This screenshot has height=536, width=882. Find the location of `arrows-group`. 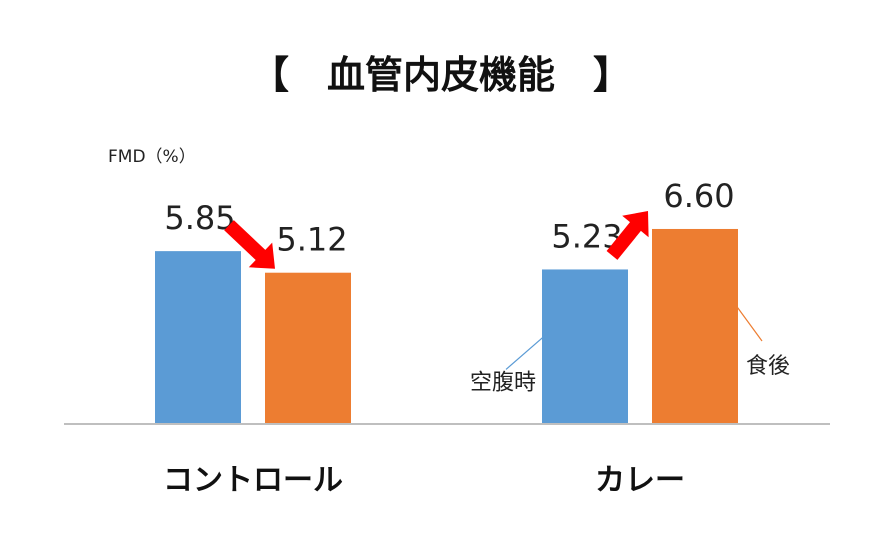

arrows-group is located at coordinates (436, 240).